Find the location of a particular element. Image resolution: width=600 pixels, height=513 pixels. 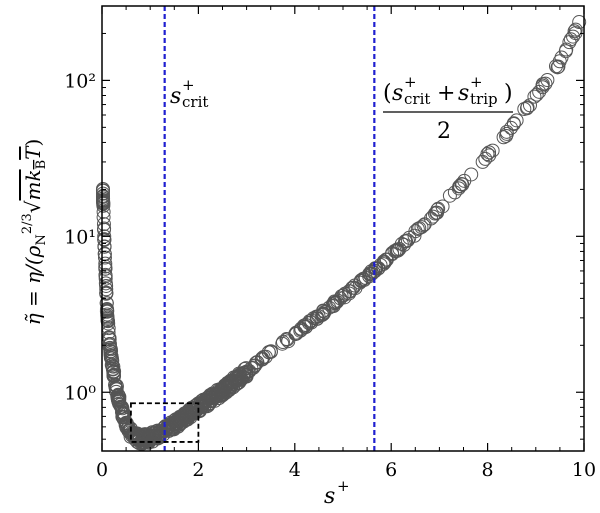

zoom-box is located at coordinates (165, 422).